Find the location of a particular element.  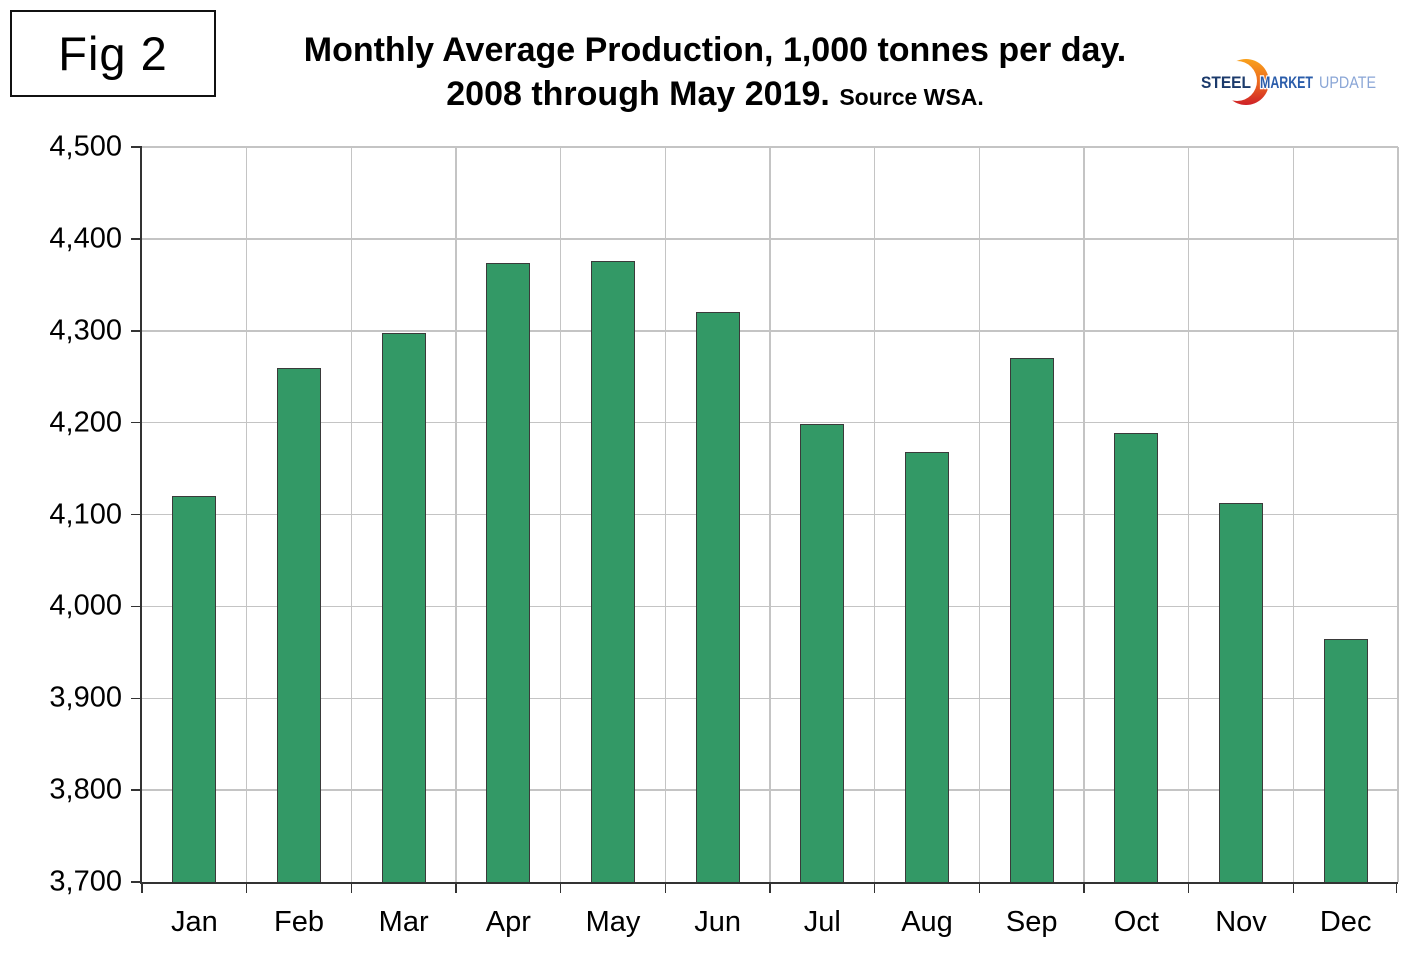

logo-crescent-icon: STEEL MARKET UPDATE is located at coordinates (1288, 82).